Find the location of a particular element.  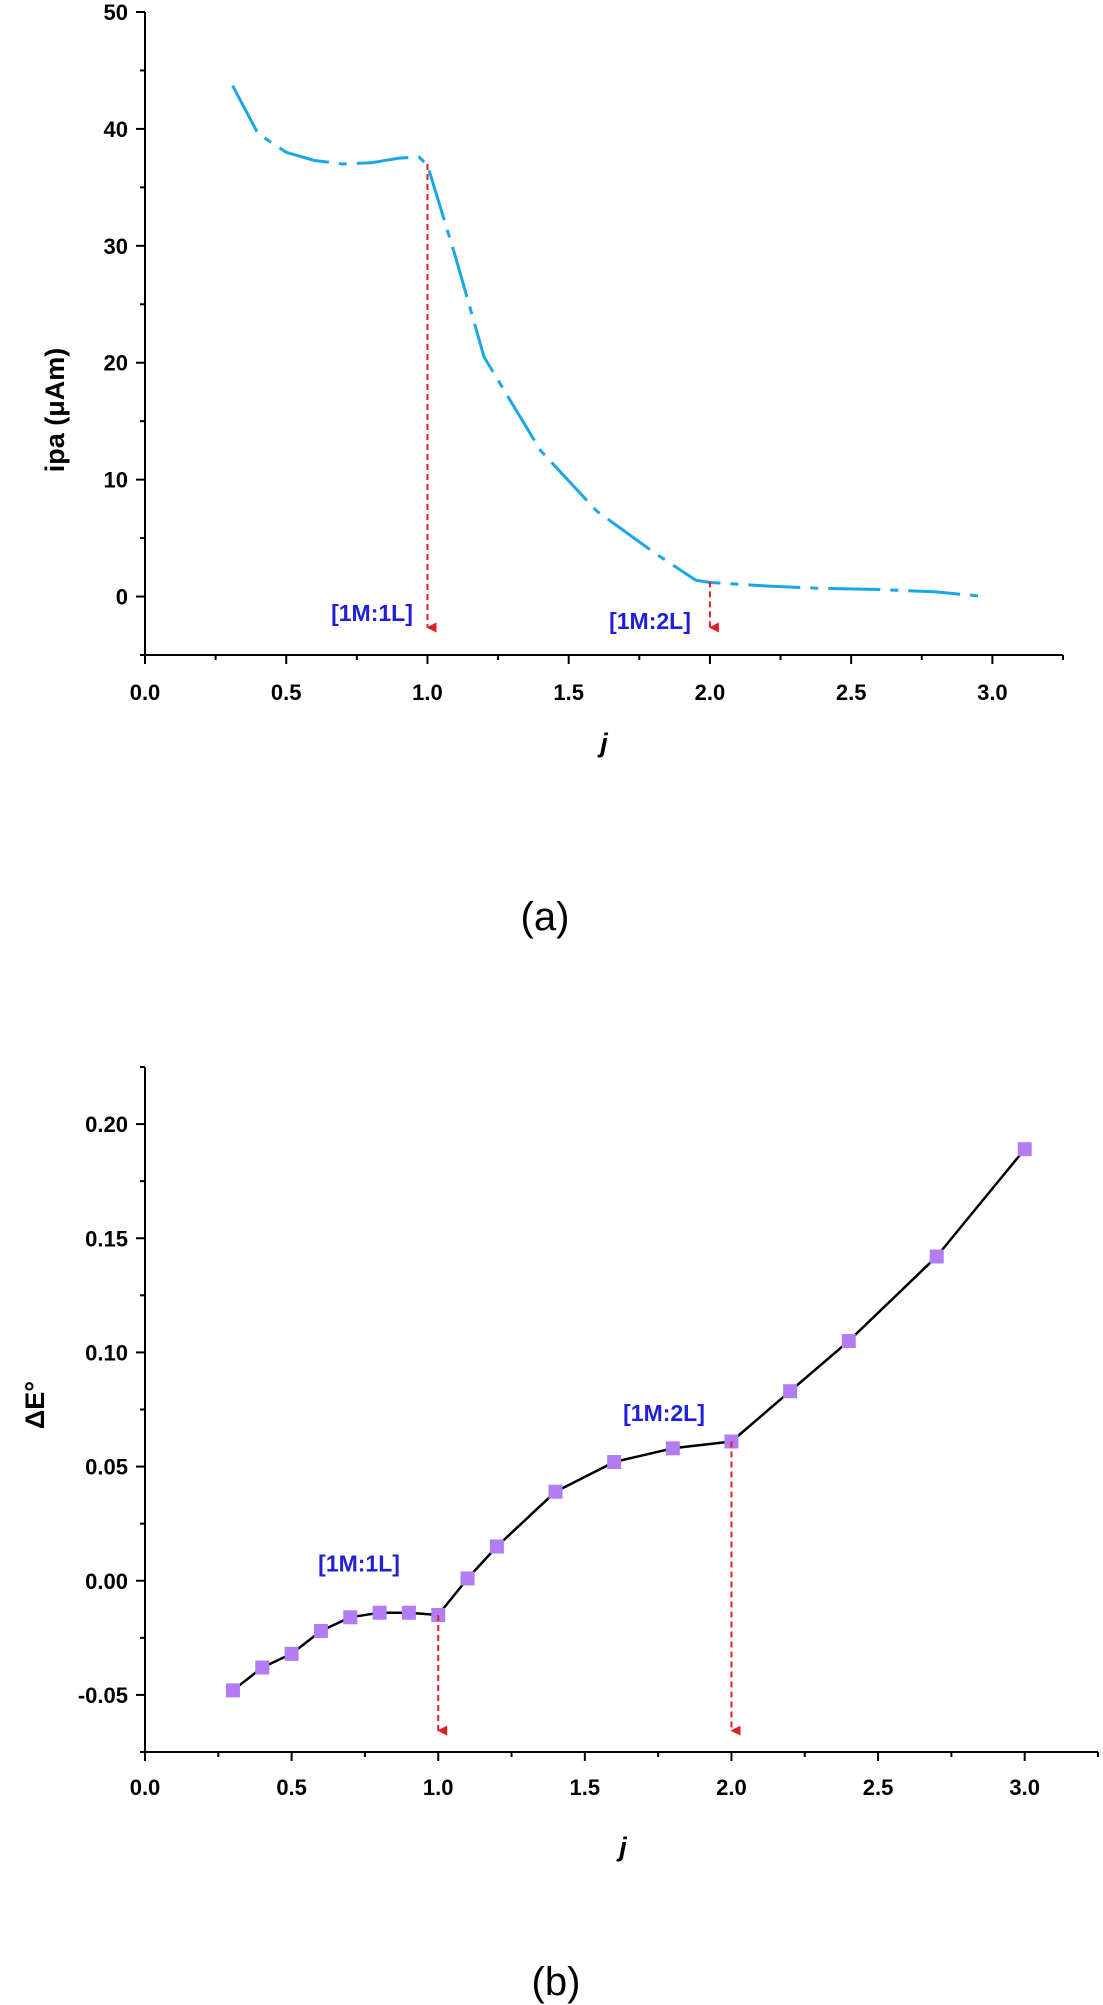

panel-b-y-tick-label: 0.05 is located at coordinates (106, 1467).